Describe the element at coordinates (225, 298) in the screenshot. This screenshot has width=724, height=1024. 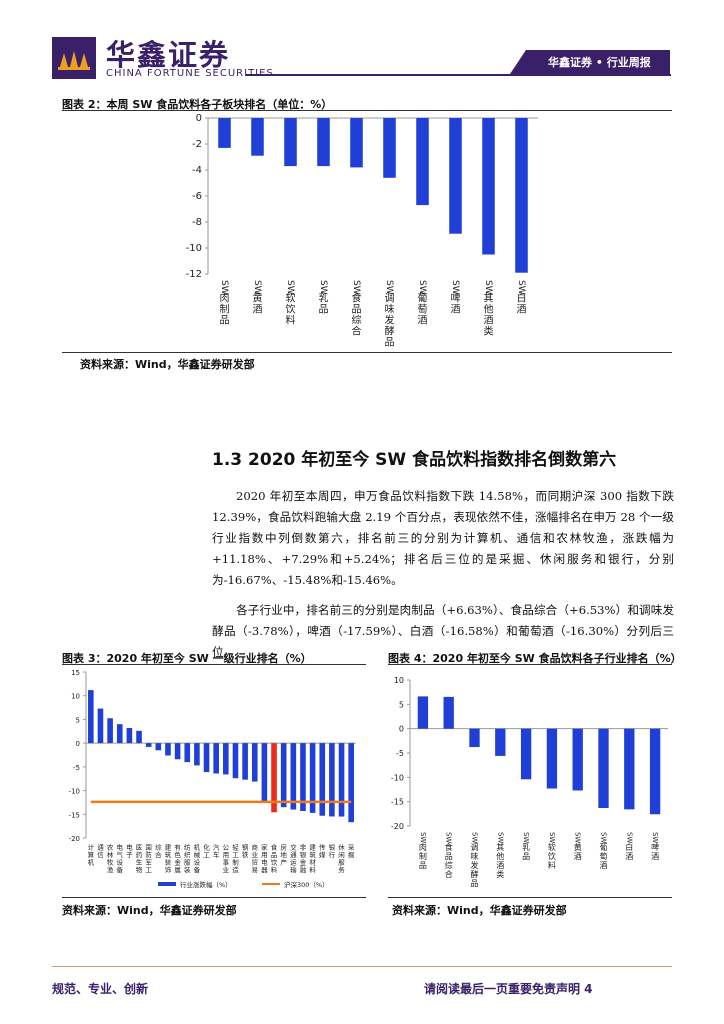
I see `svg-text: 肉` at that location.